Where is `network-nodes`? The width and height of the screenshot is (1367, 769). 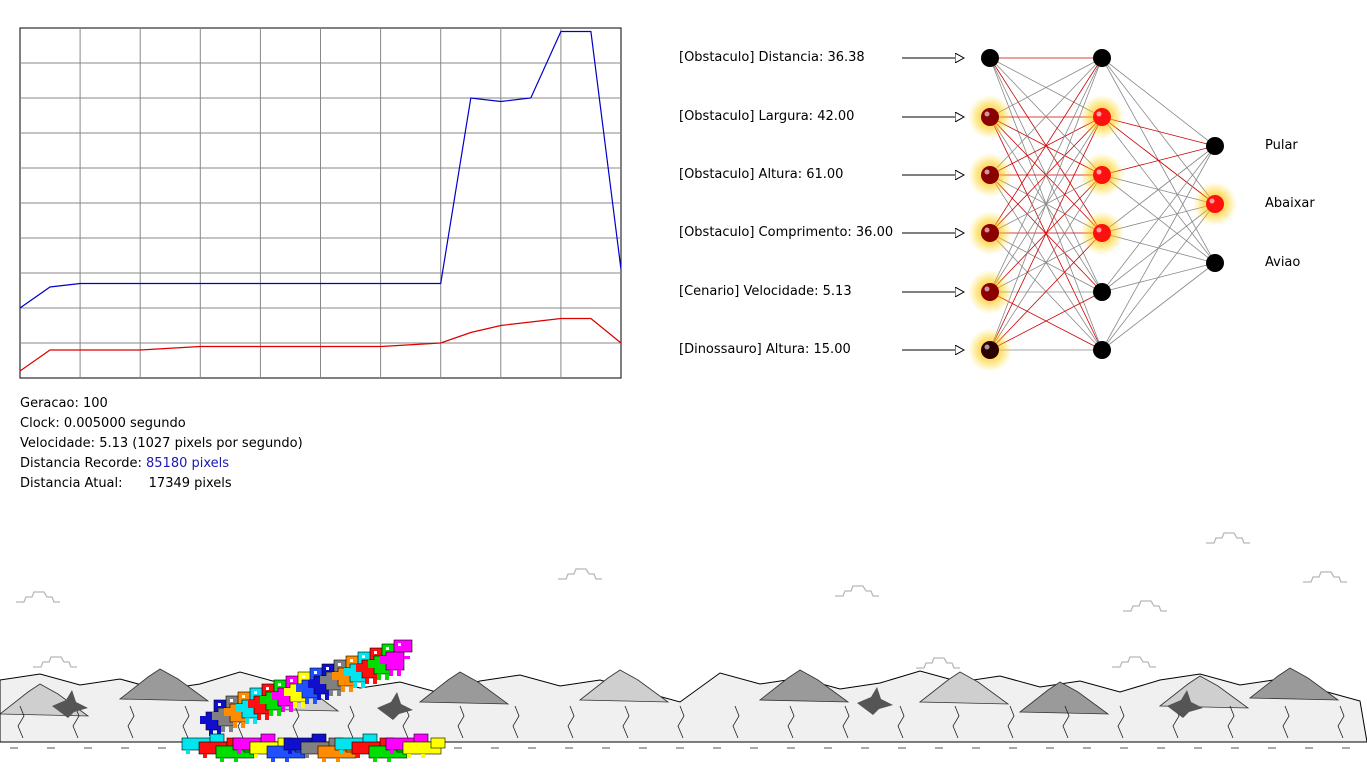 network-nodes is located at coordinates (1102, 210).